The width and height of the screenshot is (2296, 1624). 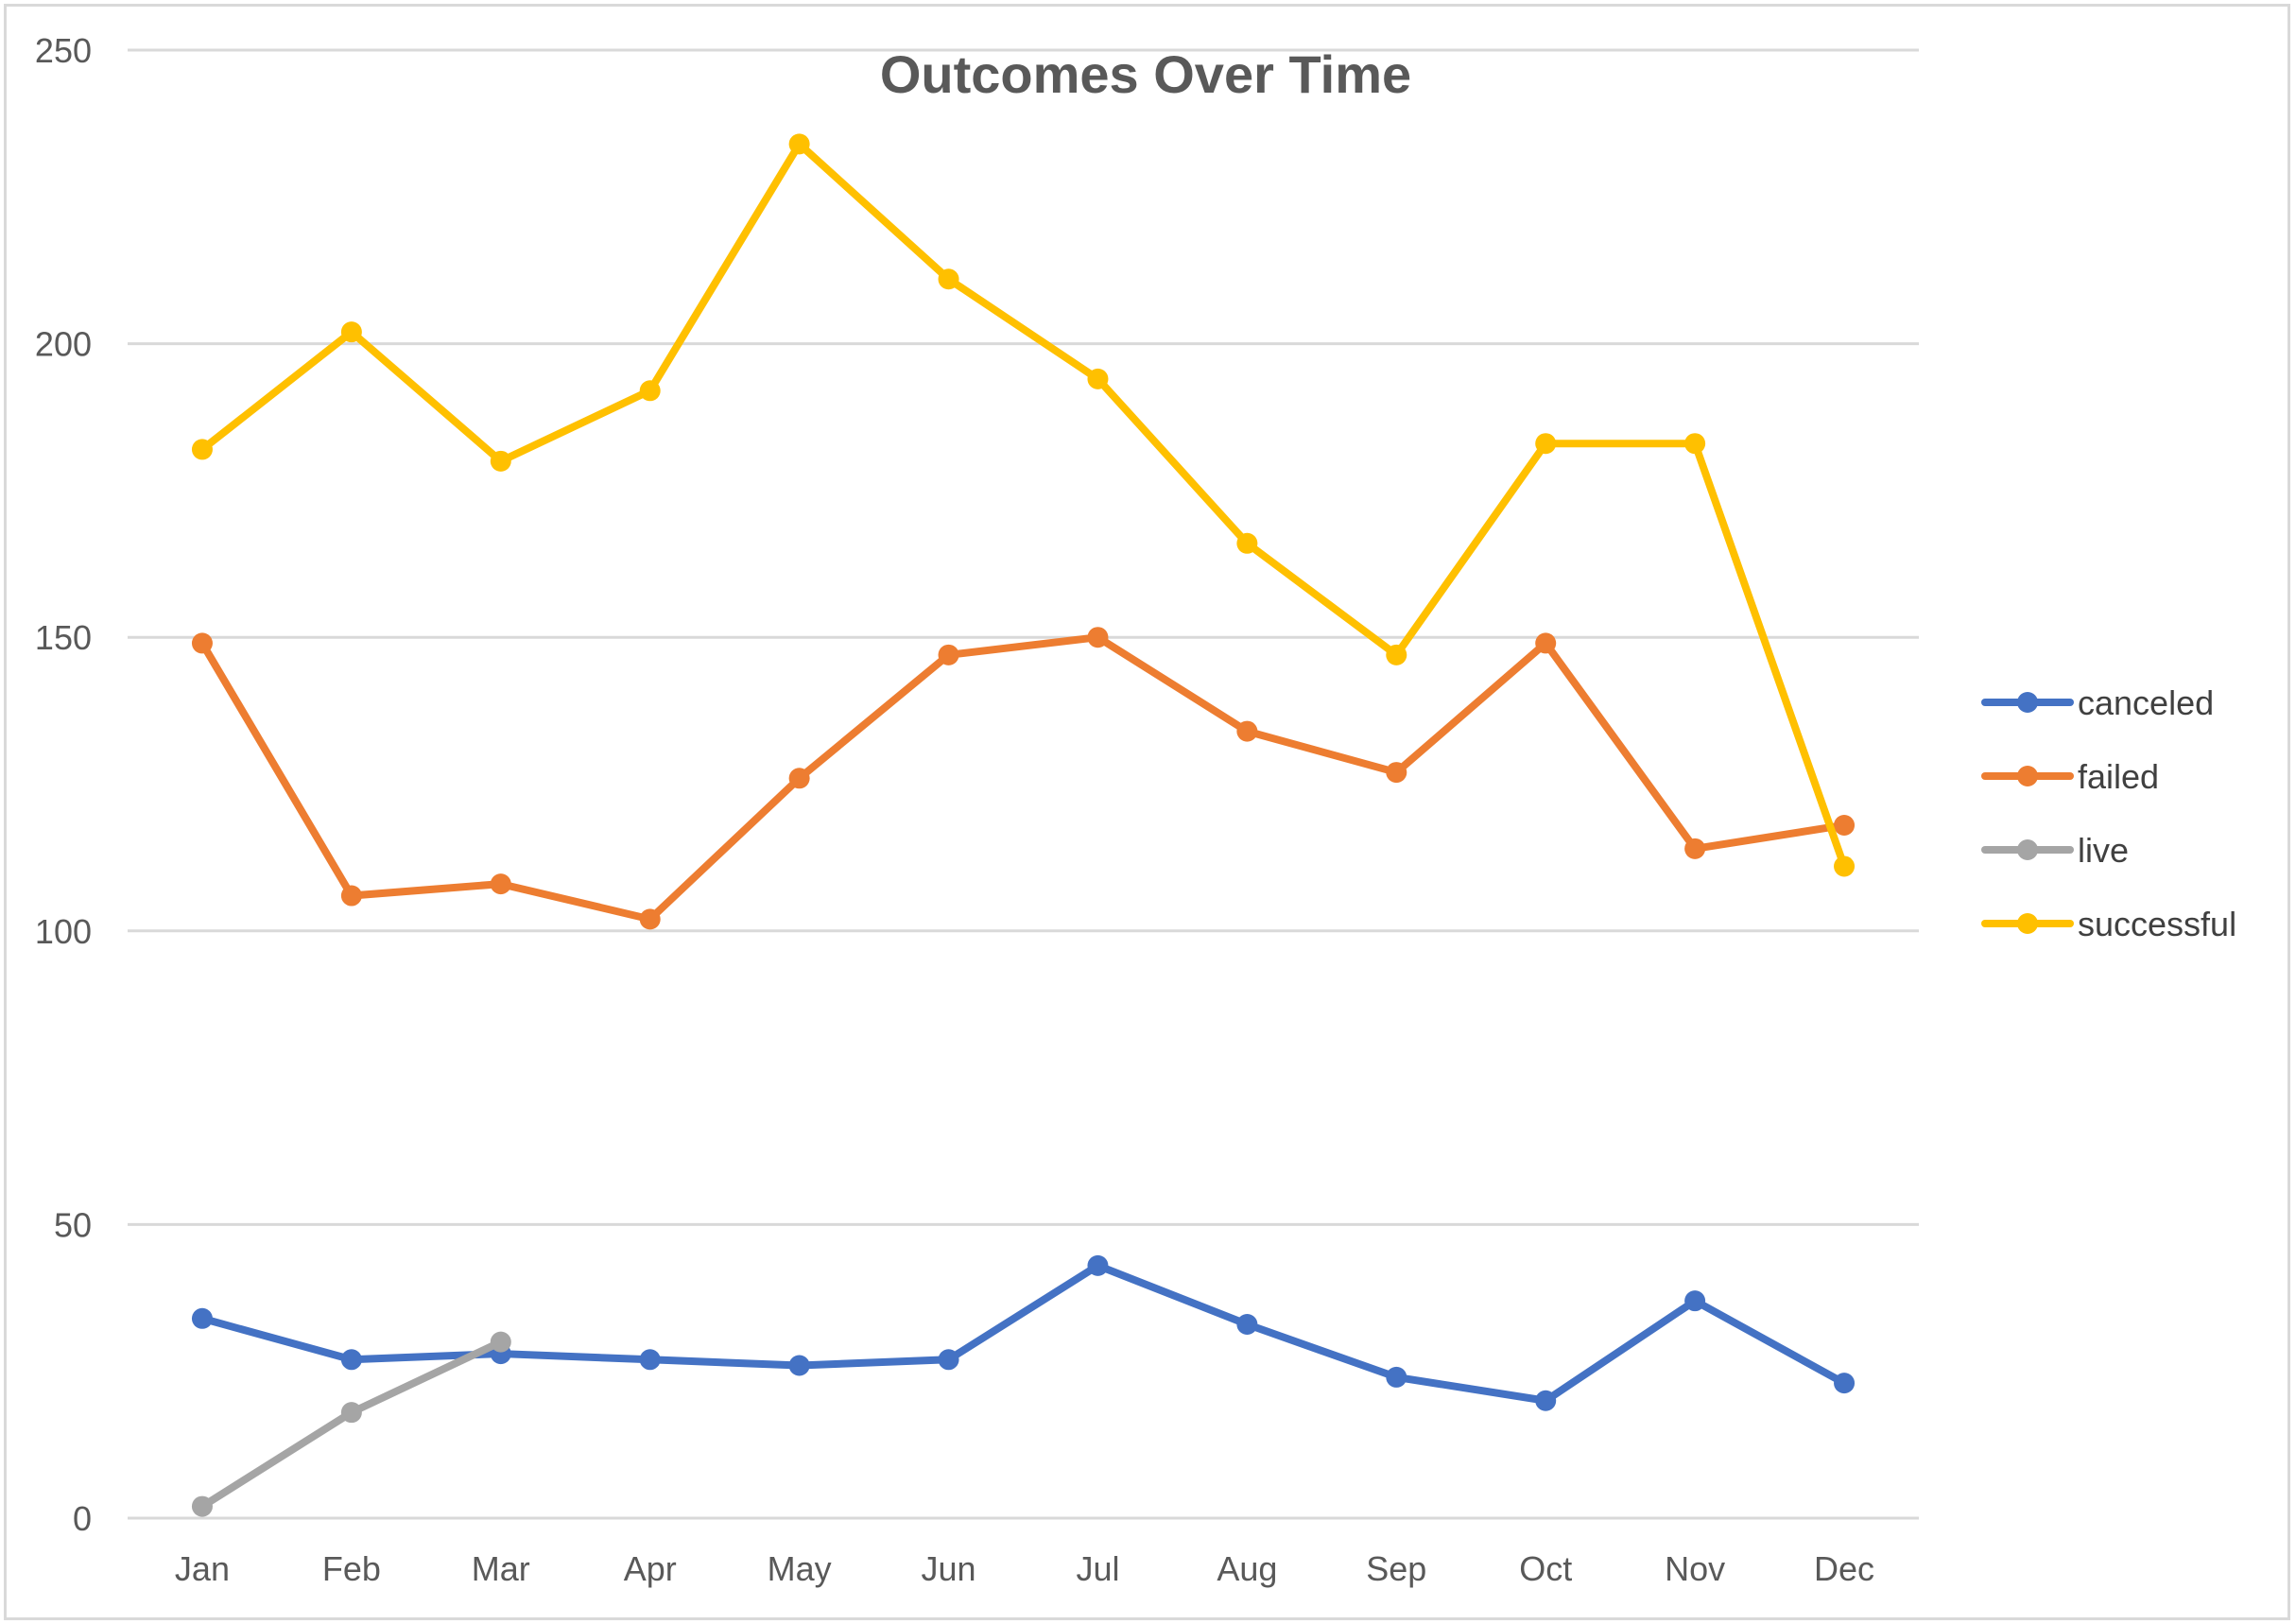 I want to click on x-tick-label: Sep, so click(x=1396, y=1568).